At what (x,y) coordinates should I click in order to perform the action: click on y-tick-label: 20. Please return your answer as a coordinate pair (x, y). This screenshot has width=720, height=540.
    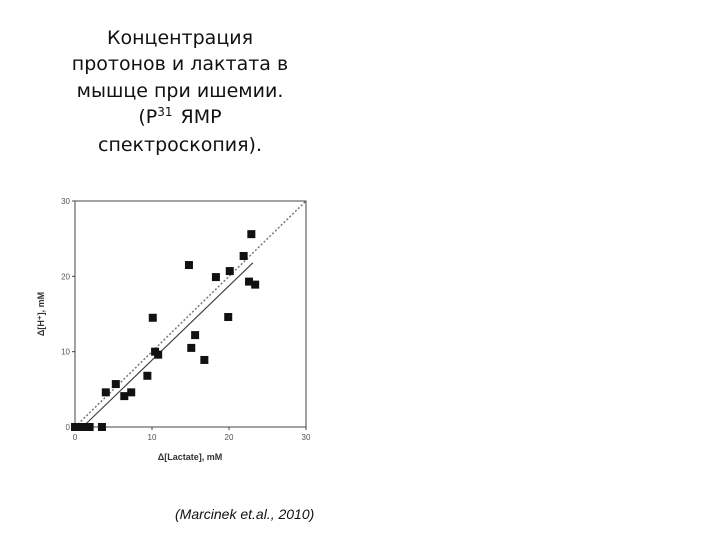
    Looking at the image, I should click on (65, 276).